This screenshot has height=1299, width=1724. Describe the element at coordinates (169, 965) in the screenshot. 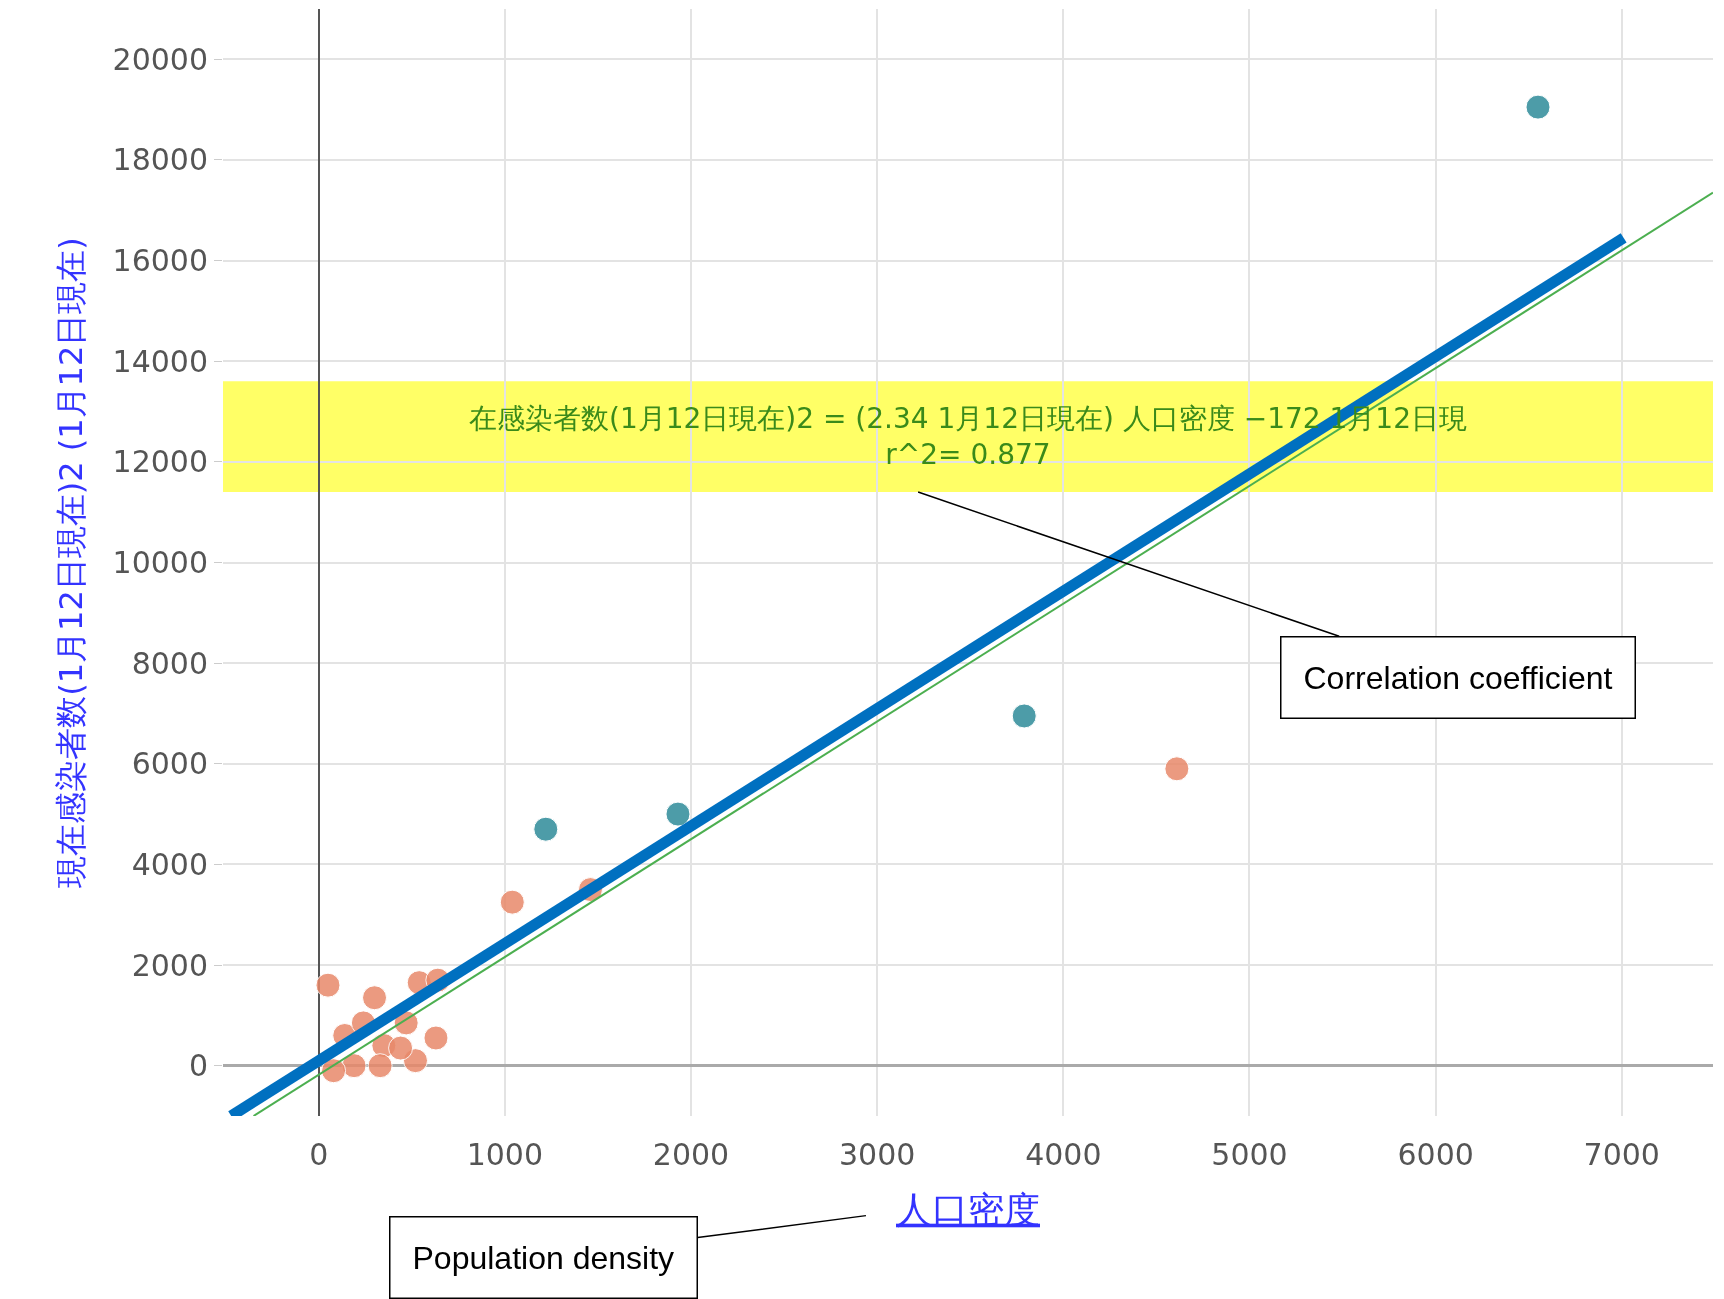

I see `y-tick-label: 2000` at that location.